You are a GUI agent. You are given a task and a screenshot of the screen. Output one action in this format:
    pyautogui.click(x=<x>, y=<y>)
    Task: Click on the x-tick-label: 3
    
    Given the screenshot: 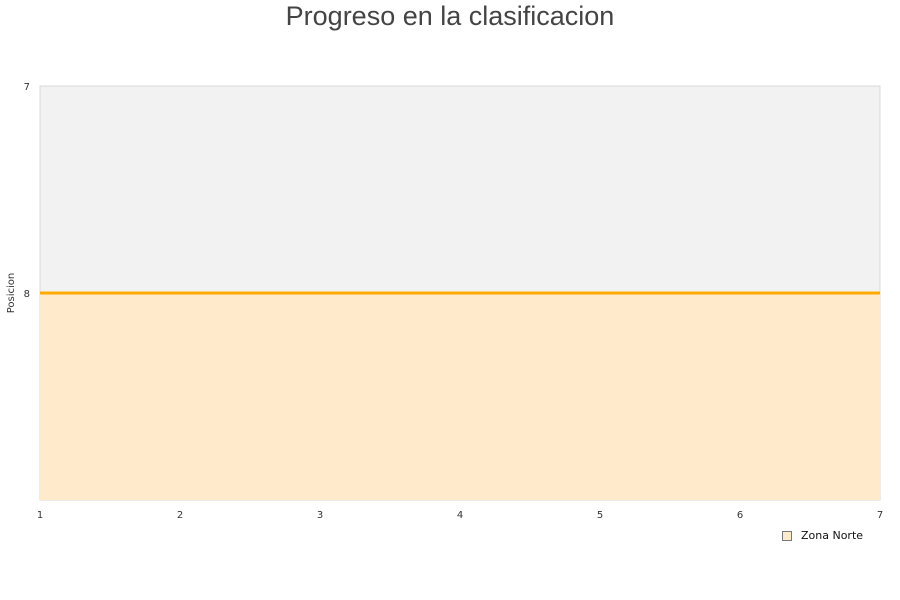 What is the action you would take?
    pyautogui.click(x=320, y=515)
    